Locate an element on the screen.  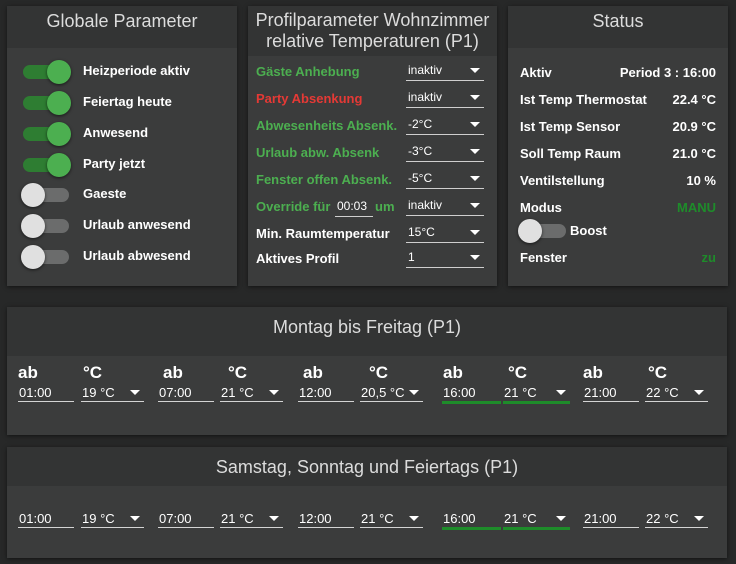
weekday-time-3-input: 12:00 is located at coordinates (326, 392).